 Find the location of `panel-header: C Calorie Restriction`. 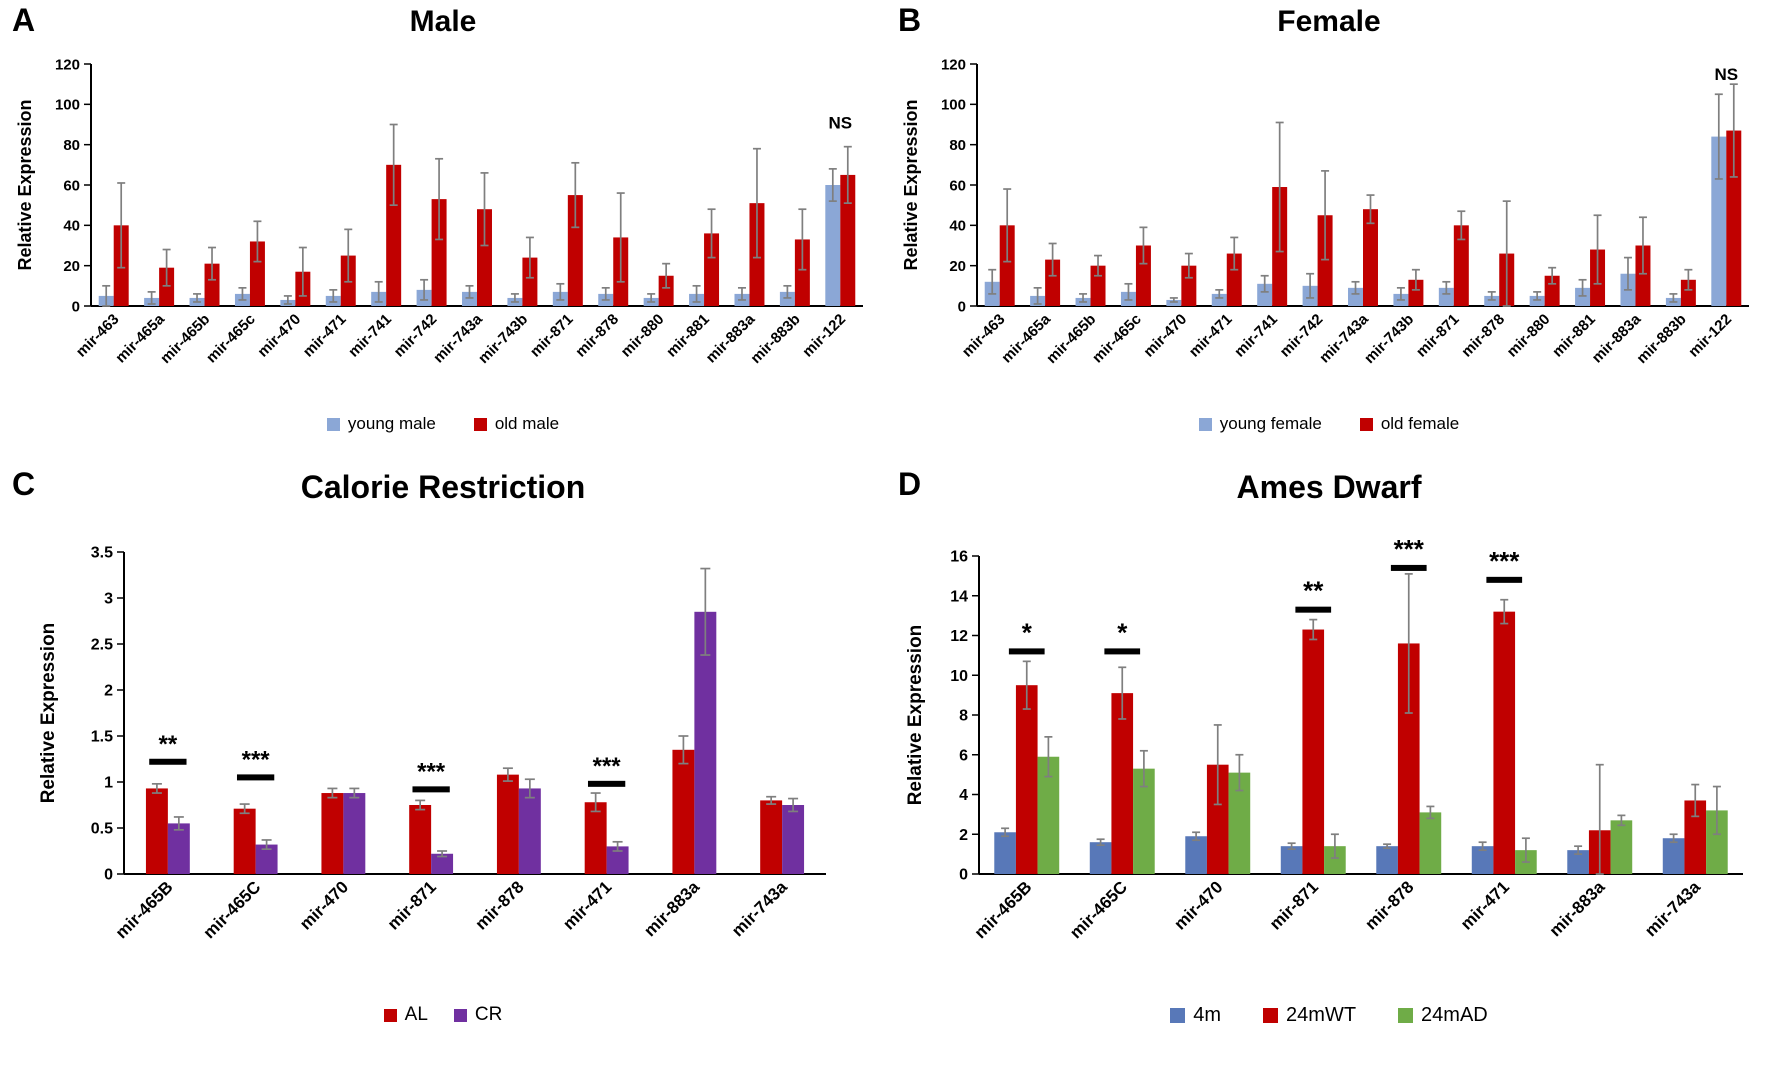

panel-header: C Calorie Restriction is located at coordinates (443, 495).